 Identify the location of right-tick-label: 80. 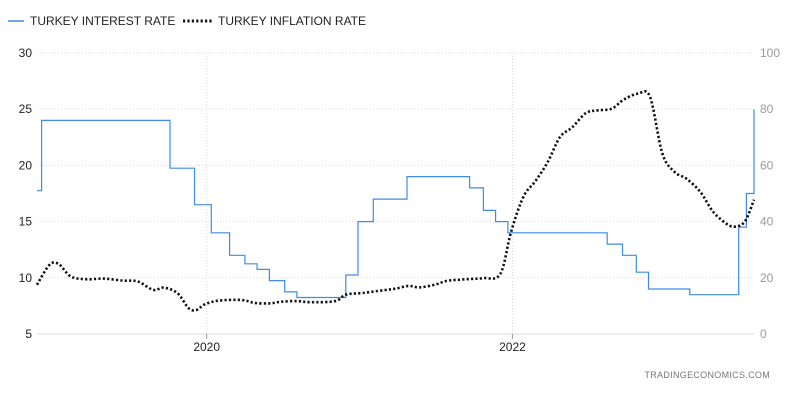
(767, 109).